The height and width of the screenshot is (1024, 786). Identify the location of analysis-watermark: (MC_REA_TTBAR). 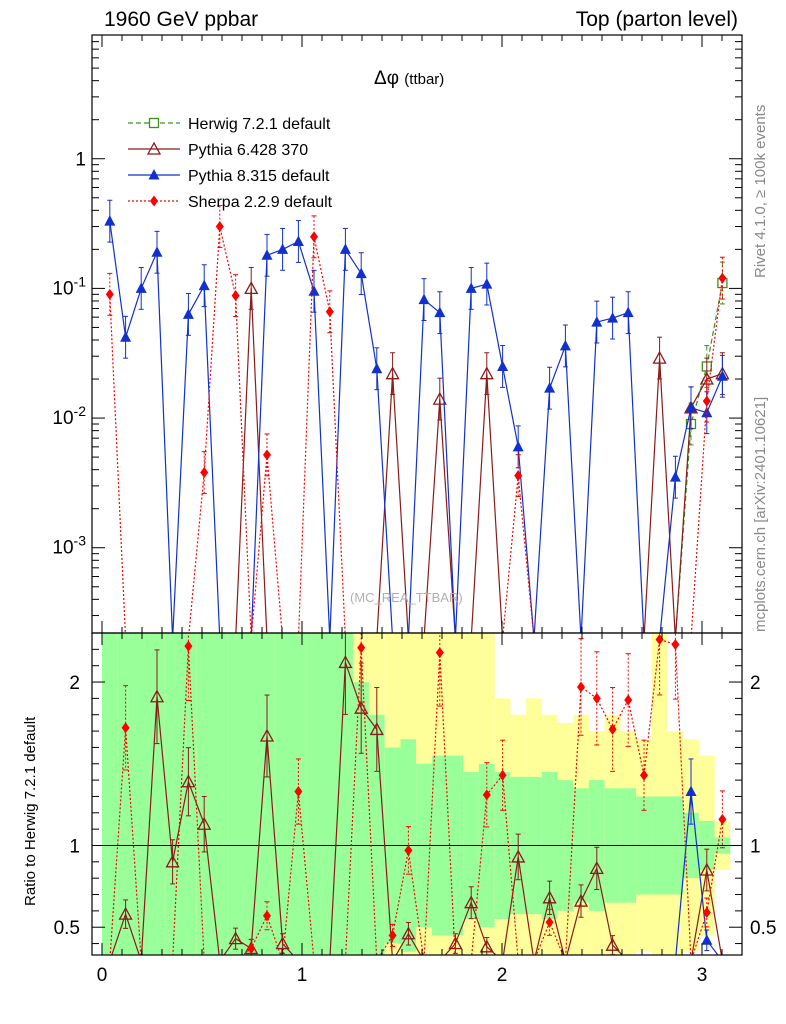
(406, 597).